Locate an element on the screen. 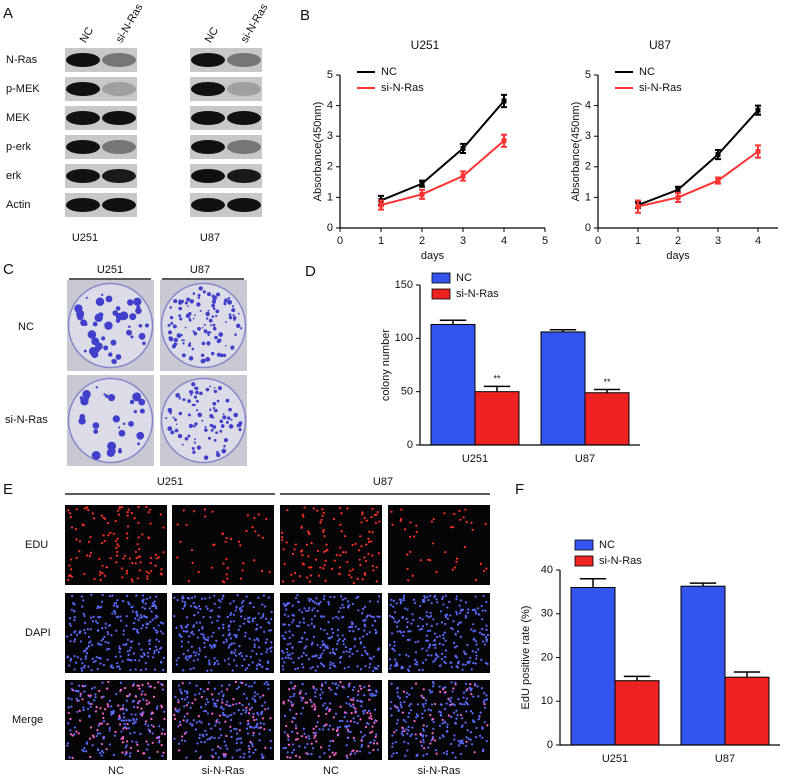 The width and height of the screenshot is (800, 781). y-tick-label: 30 is located at coordinates (547, 614).